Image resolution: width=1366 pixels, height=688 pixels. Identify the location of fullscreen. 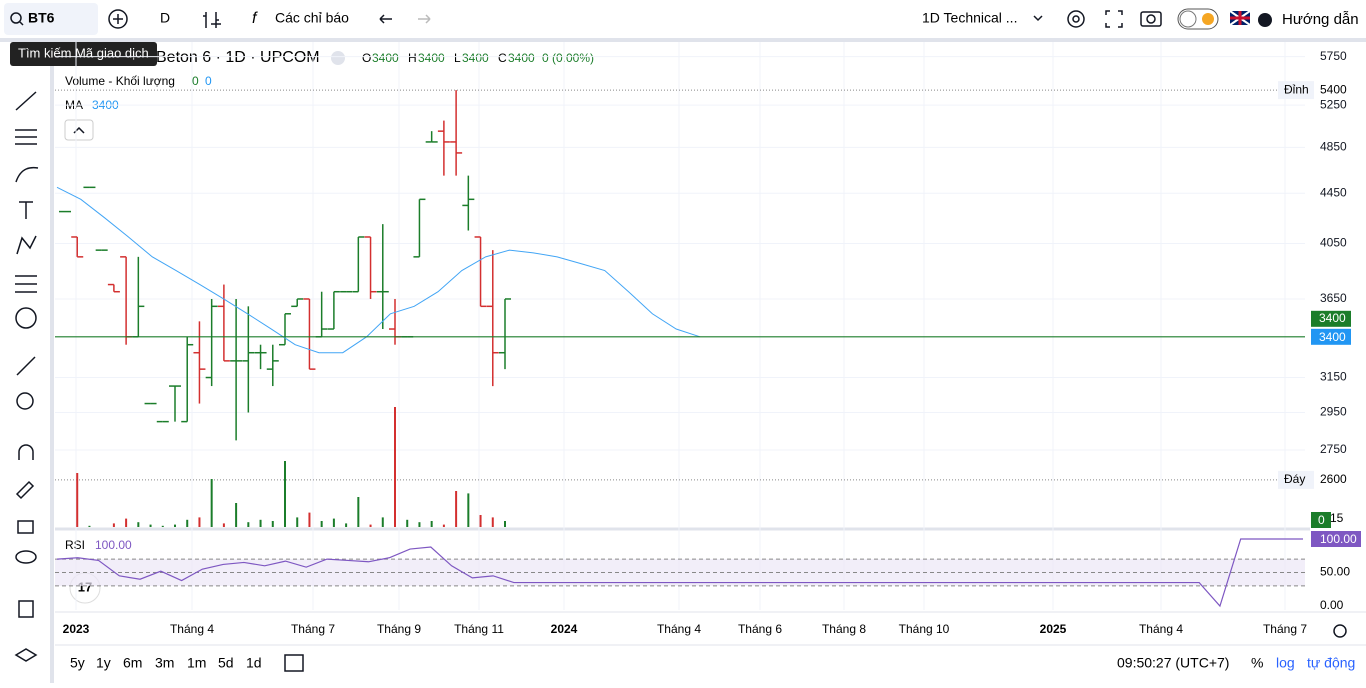
(1114, 19).